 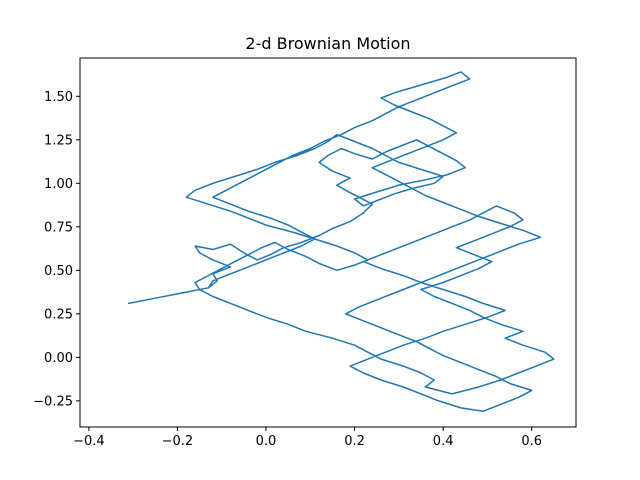 What do you see at coordinates (354, 441) in the screenshot?
I see `x-tick-label: 0.2` at bounding box center [354, 441].